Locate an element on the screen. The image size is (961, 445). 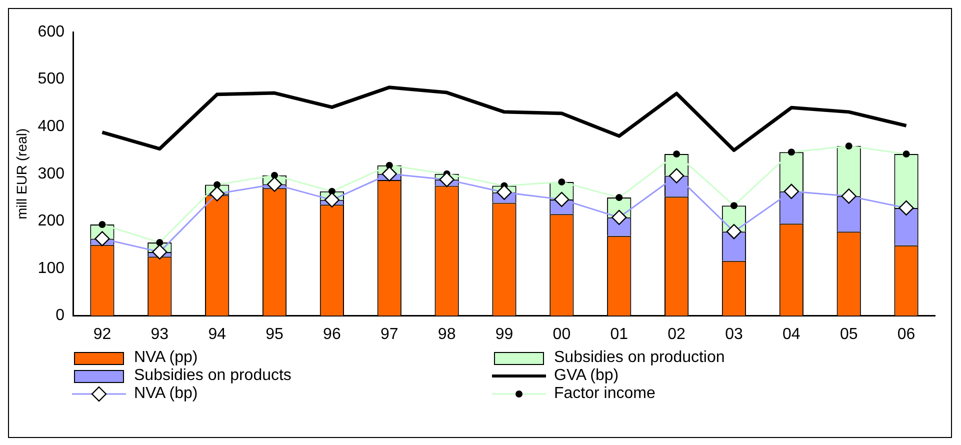
x-tick-label: 96 is located at coordinates (332, 334).